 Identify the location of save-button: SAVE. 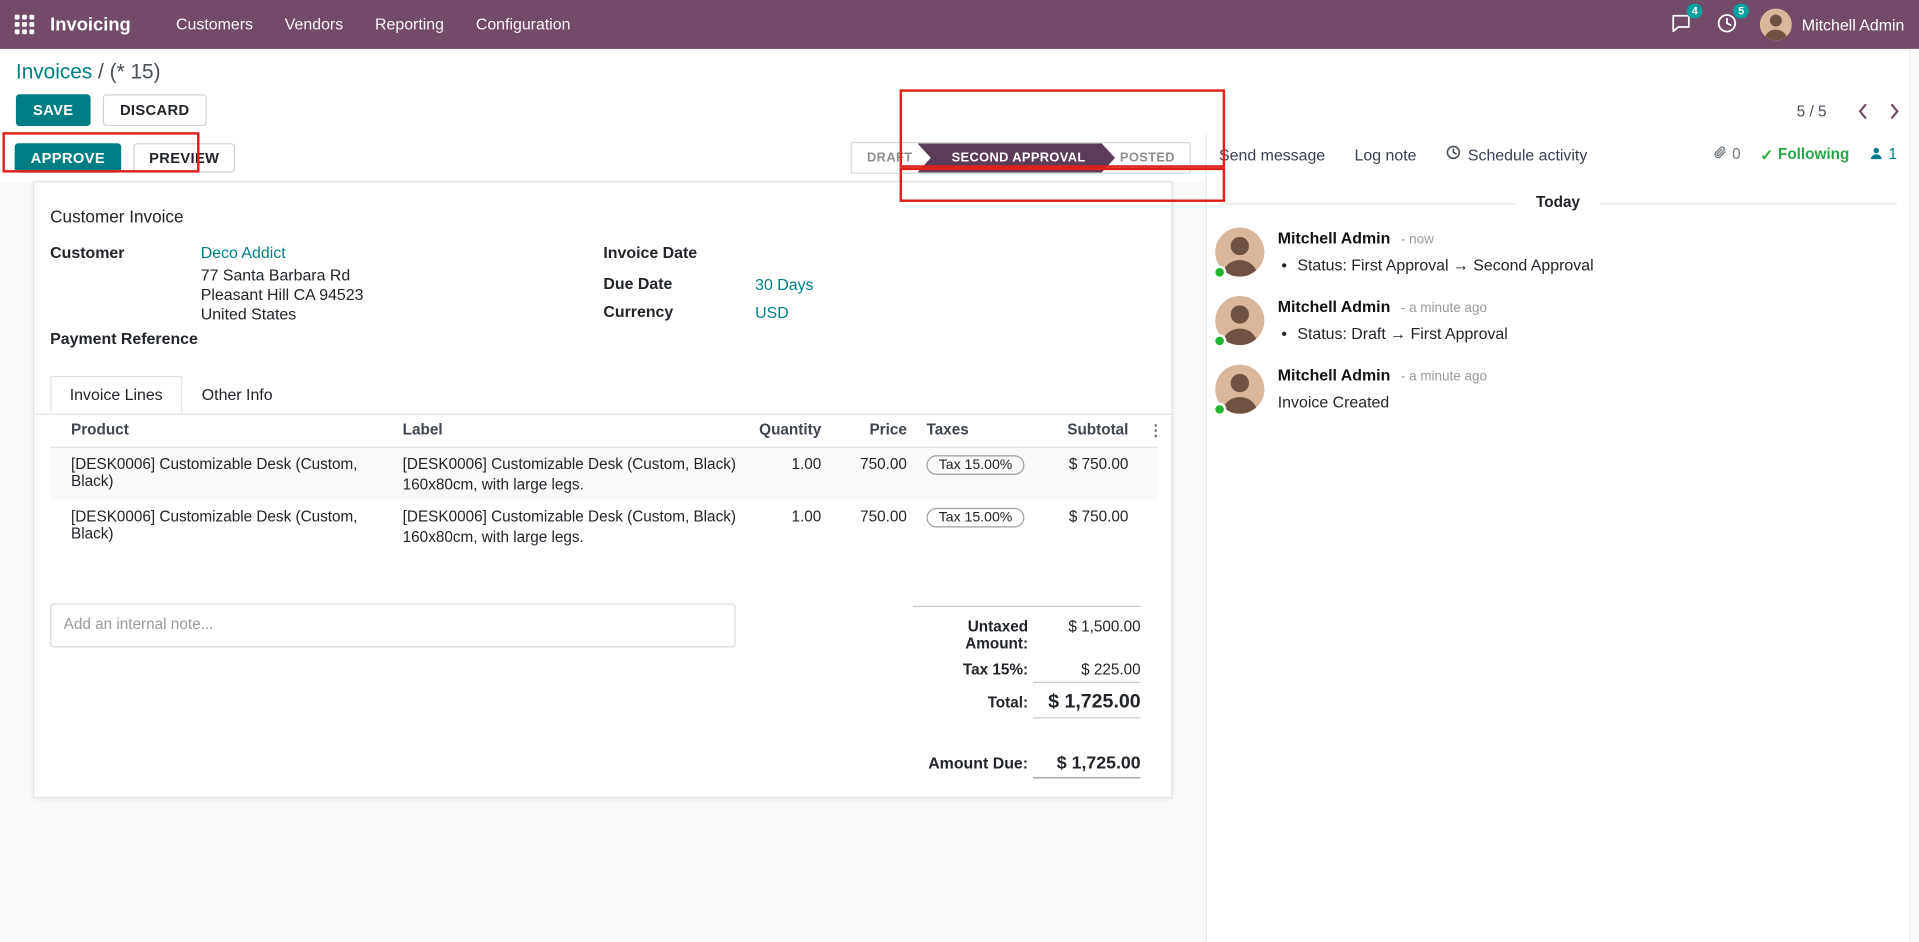
(53, 110).